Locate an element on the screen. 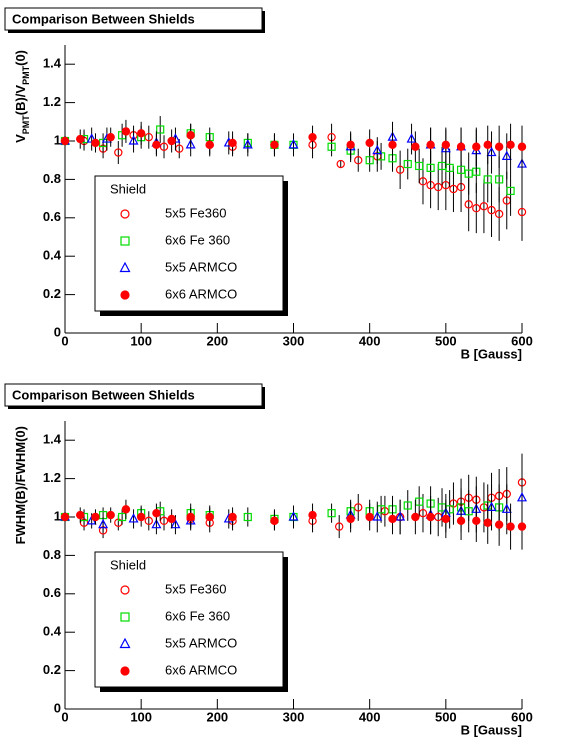  y-axis-label: FWHM(B)/FWHM(0) is located at coordinates (20, 485).